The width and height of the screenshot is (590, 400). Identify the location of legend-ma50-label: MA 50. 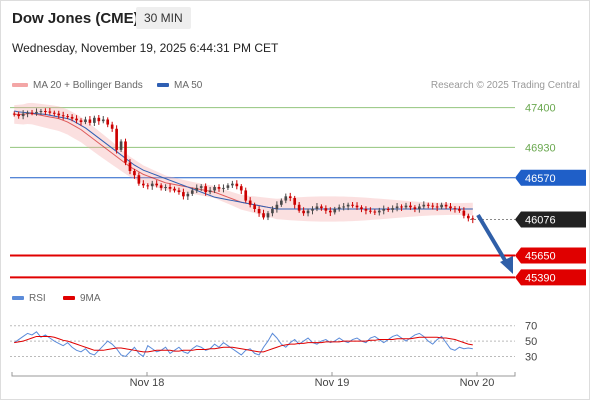
(188, 85).